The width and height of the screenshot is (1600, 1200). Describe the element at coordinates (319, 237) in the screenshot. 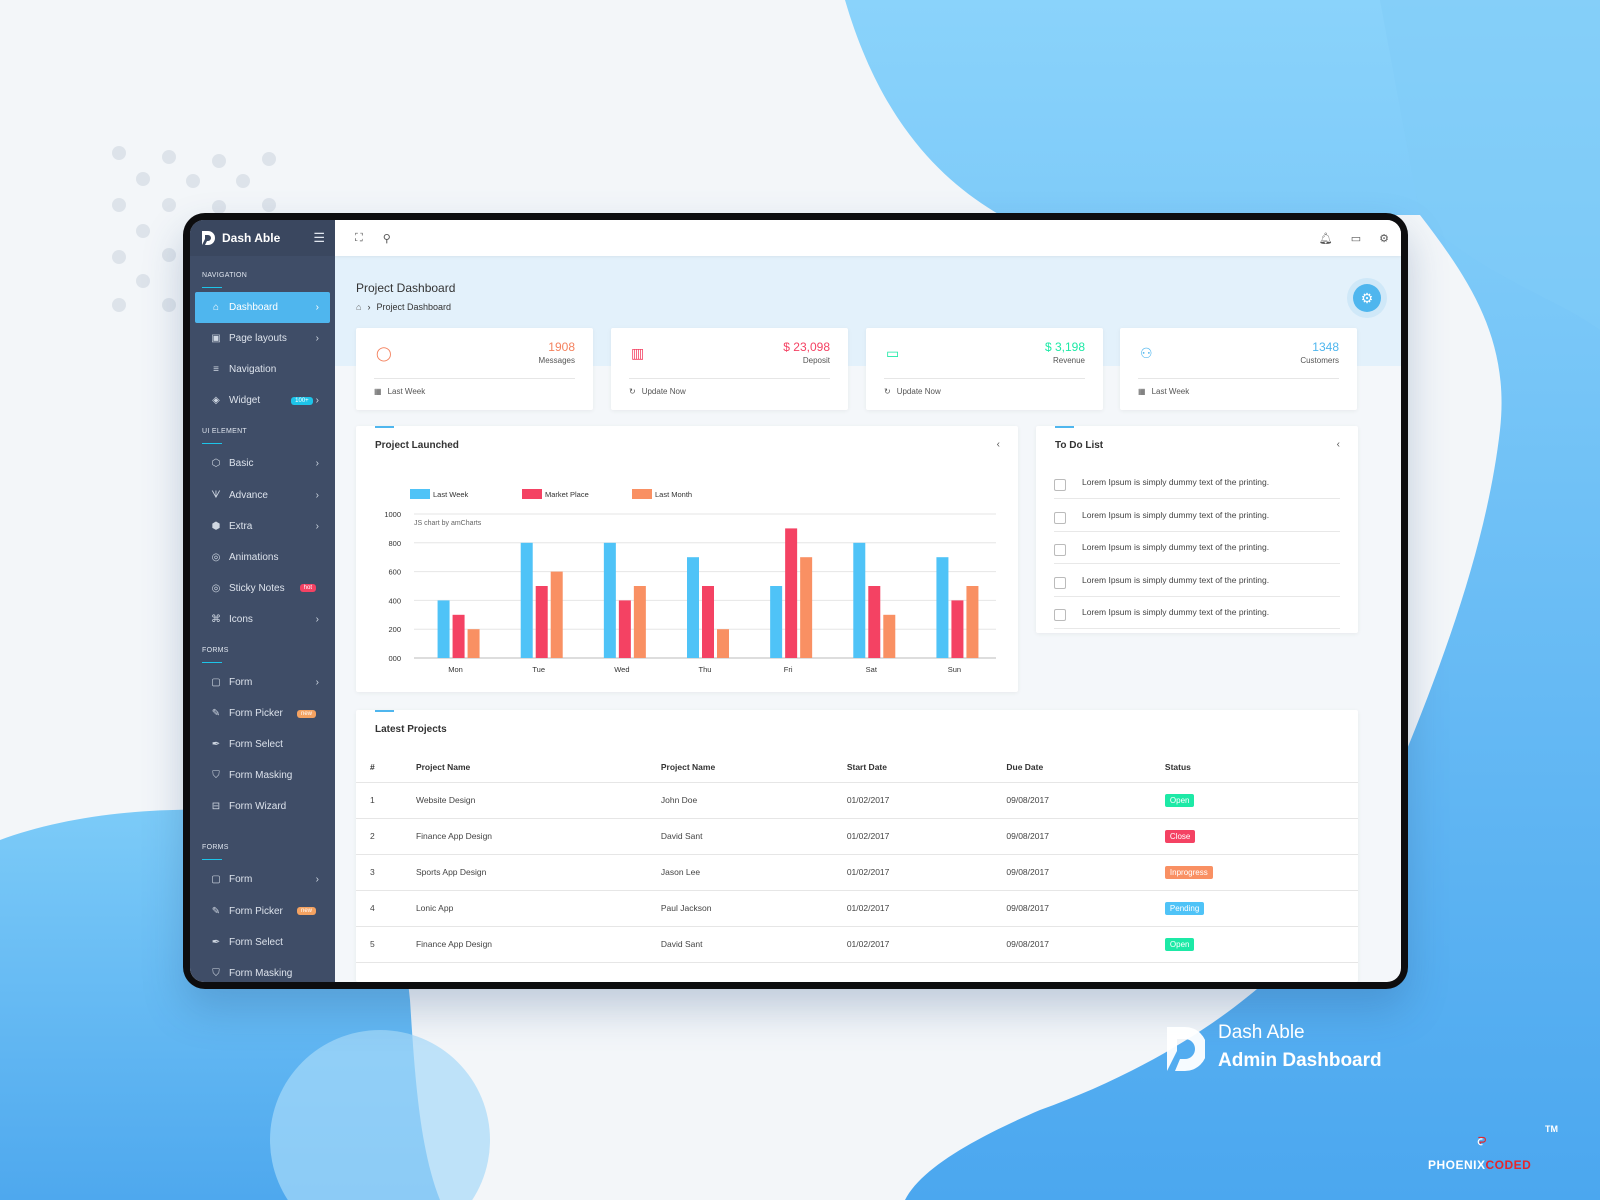

I see `menu-toggle-icon: ☰` at that location.